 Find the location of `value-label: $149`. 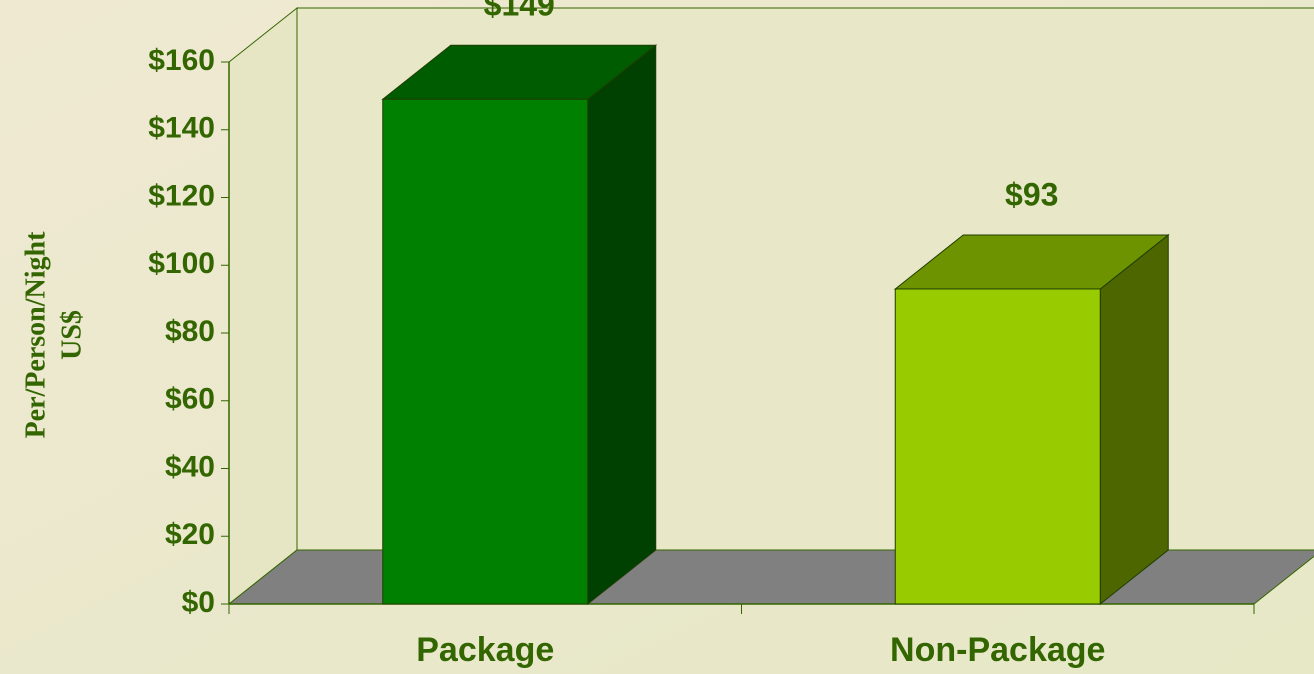

value-label: $149 is located at coordinates (519, 11).